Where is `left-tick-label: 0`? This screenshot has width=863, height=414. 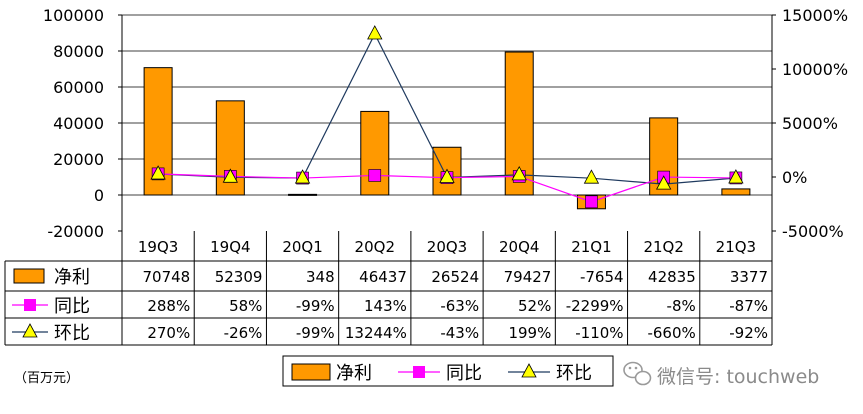
left-tick-label: 0 is located at coordinates (99, 195).